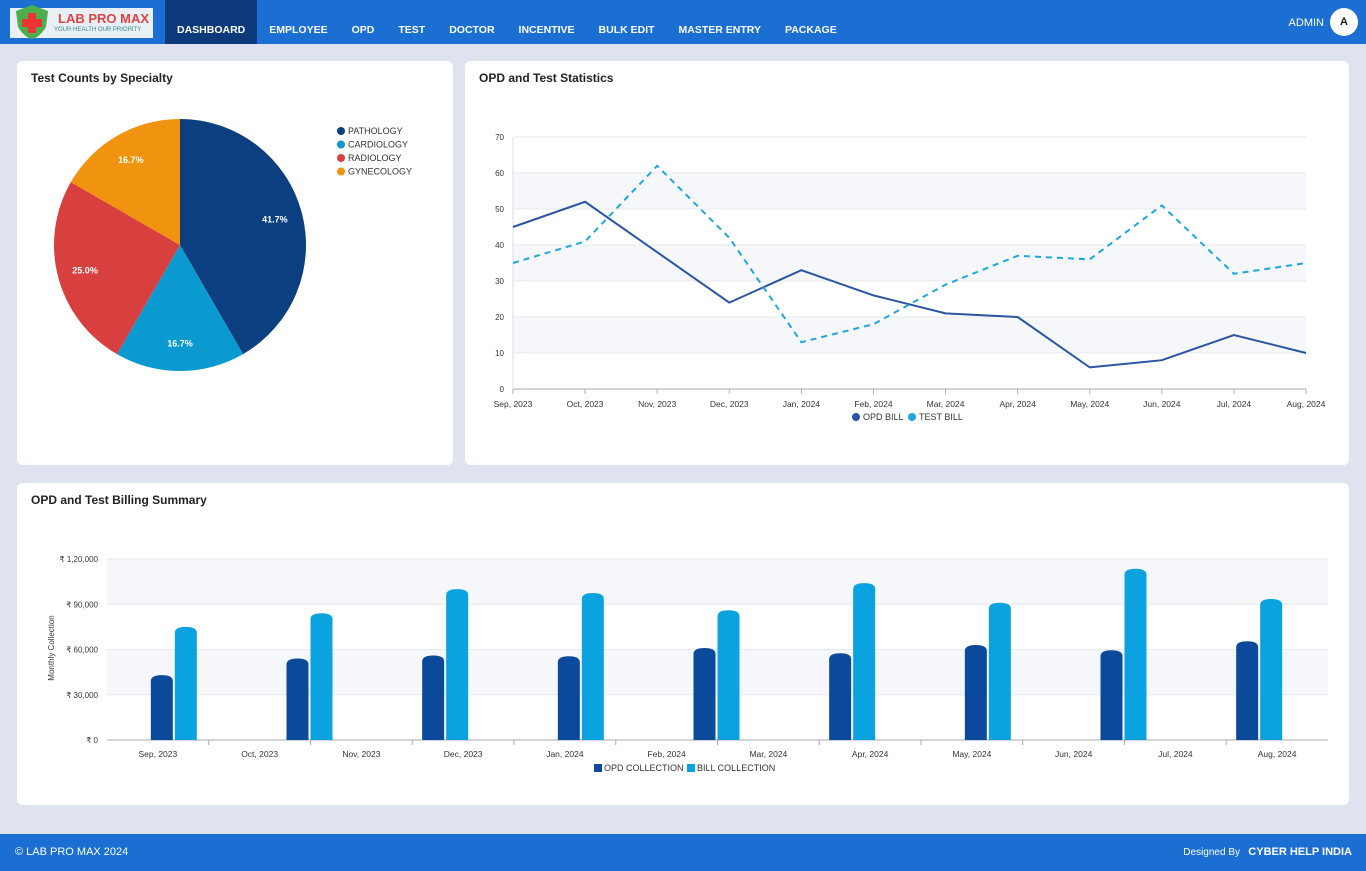  Describe the element at coordinates (412, 30) in the screenshot. I see `nav-item: TEST` at that location.